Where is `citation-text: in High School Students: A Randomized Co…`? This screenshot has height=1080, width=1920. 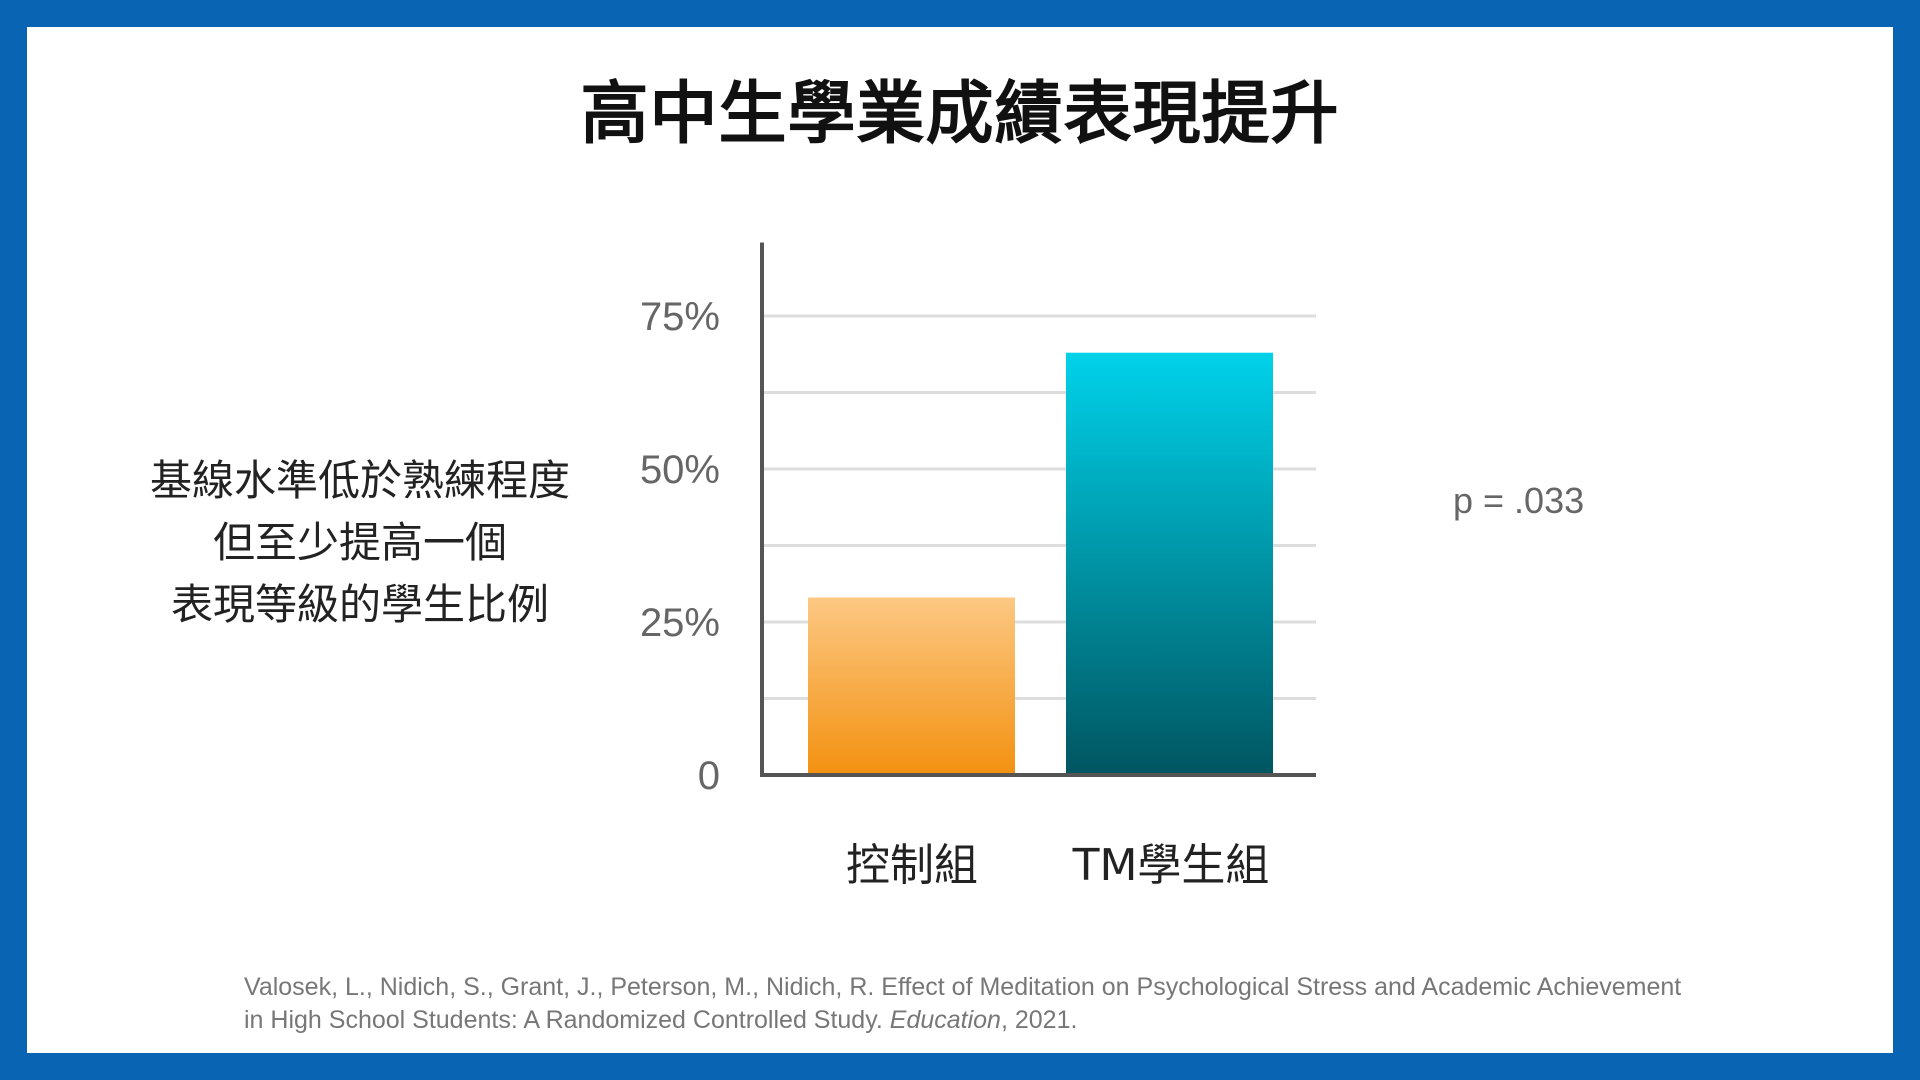
citation-text: in High School Students: A Randomized Co… is located at coordinates (567, 1020).